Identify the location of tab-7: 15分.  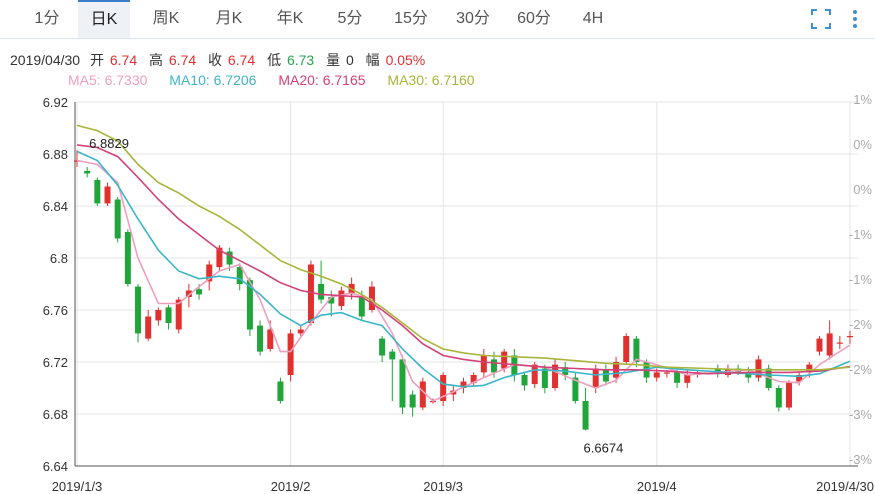
(411, 18).